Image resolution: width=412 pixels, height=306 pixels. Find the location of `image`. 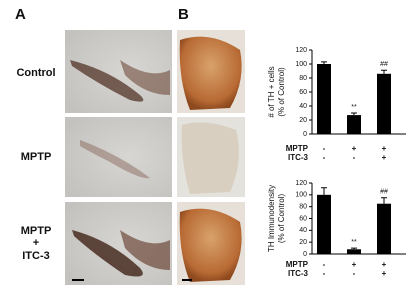

image is located at coordinates (118, 157).